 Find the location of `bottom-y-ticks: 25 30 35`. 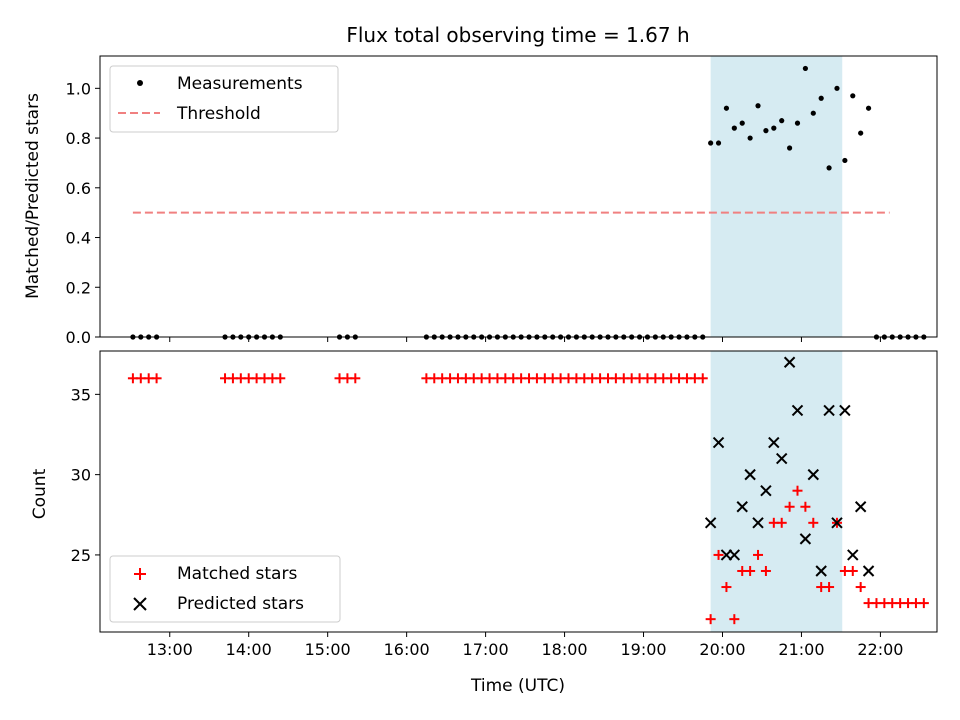

bottom-y-ticks: 25 30 35 is located at coordinates (85, 475).